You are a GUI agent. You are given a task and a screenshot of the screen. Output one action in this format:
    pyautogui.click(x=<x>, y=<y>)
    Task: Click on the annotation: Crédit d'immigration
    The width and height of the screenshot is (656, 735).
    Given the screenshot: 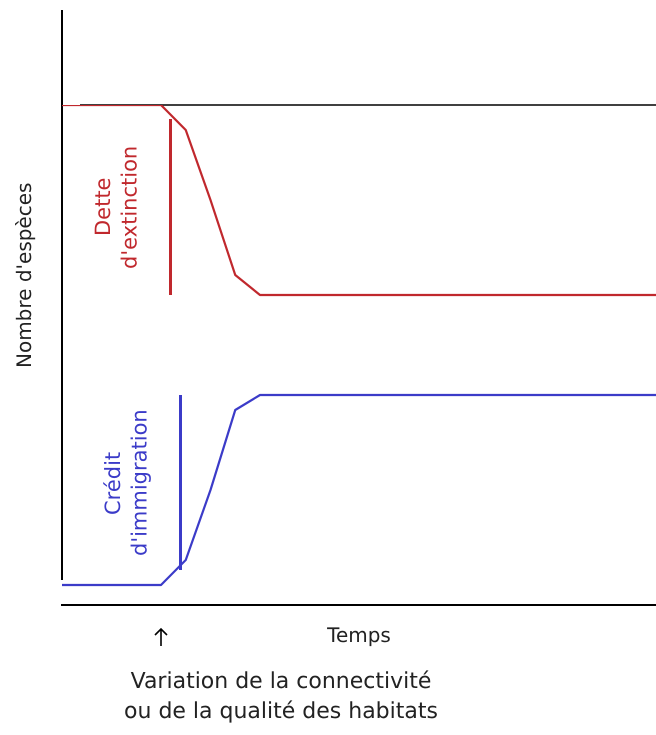 What is the action you would take?
    pyautogui.click(x=126, y=483)
    